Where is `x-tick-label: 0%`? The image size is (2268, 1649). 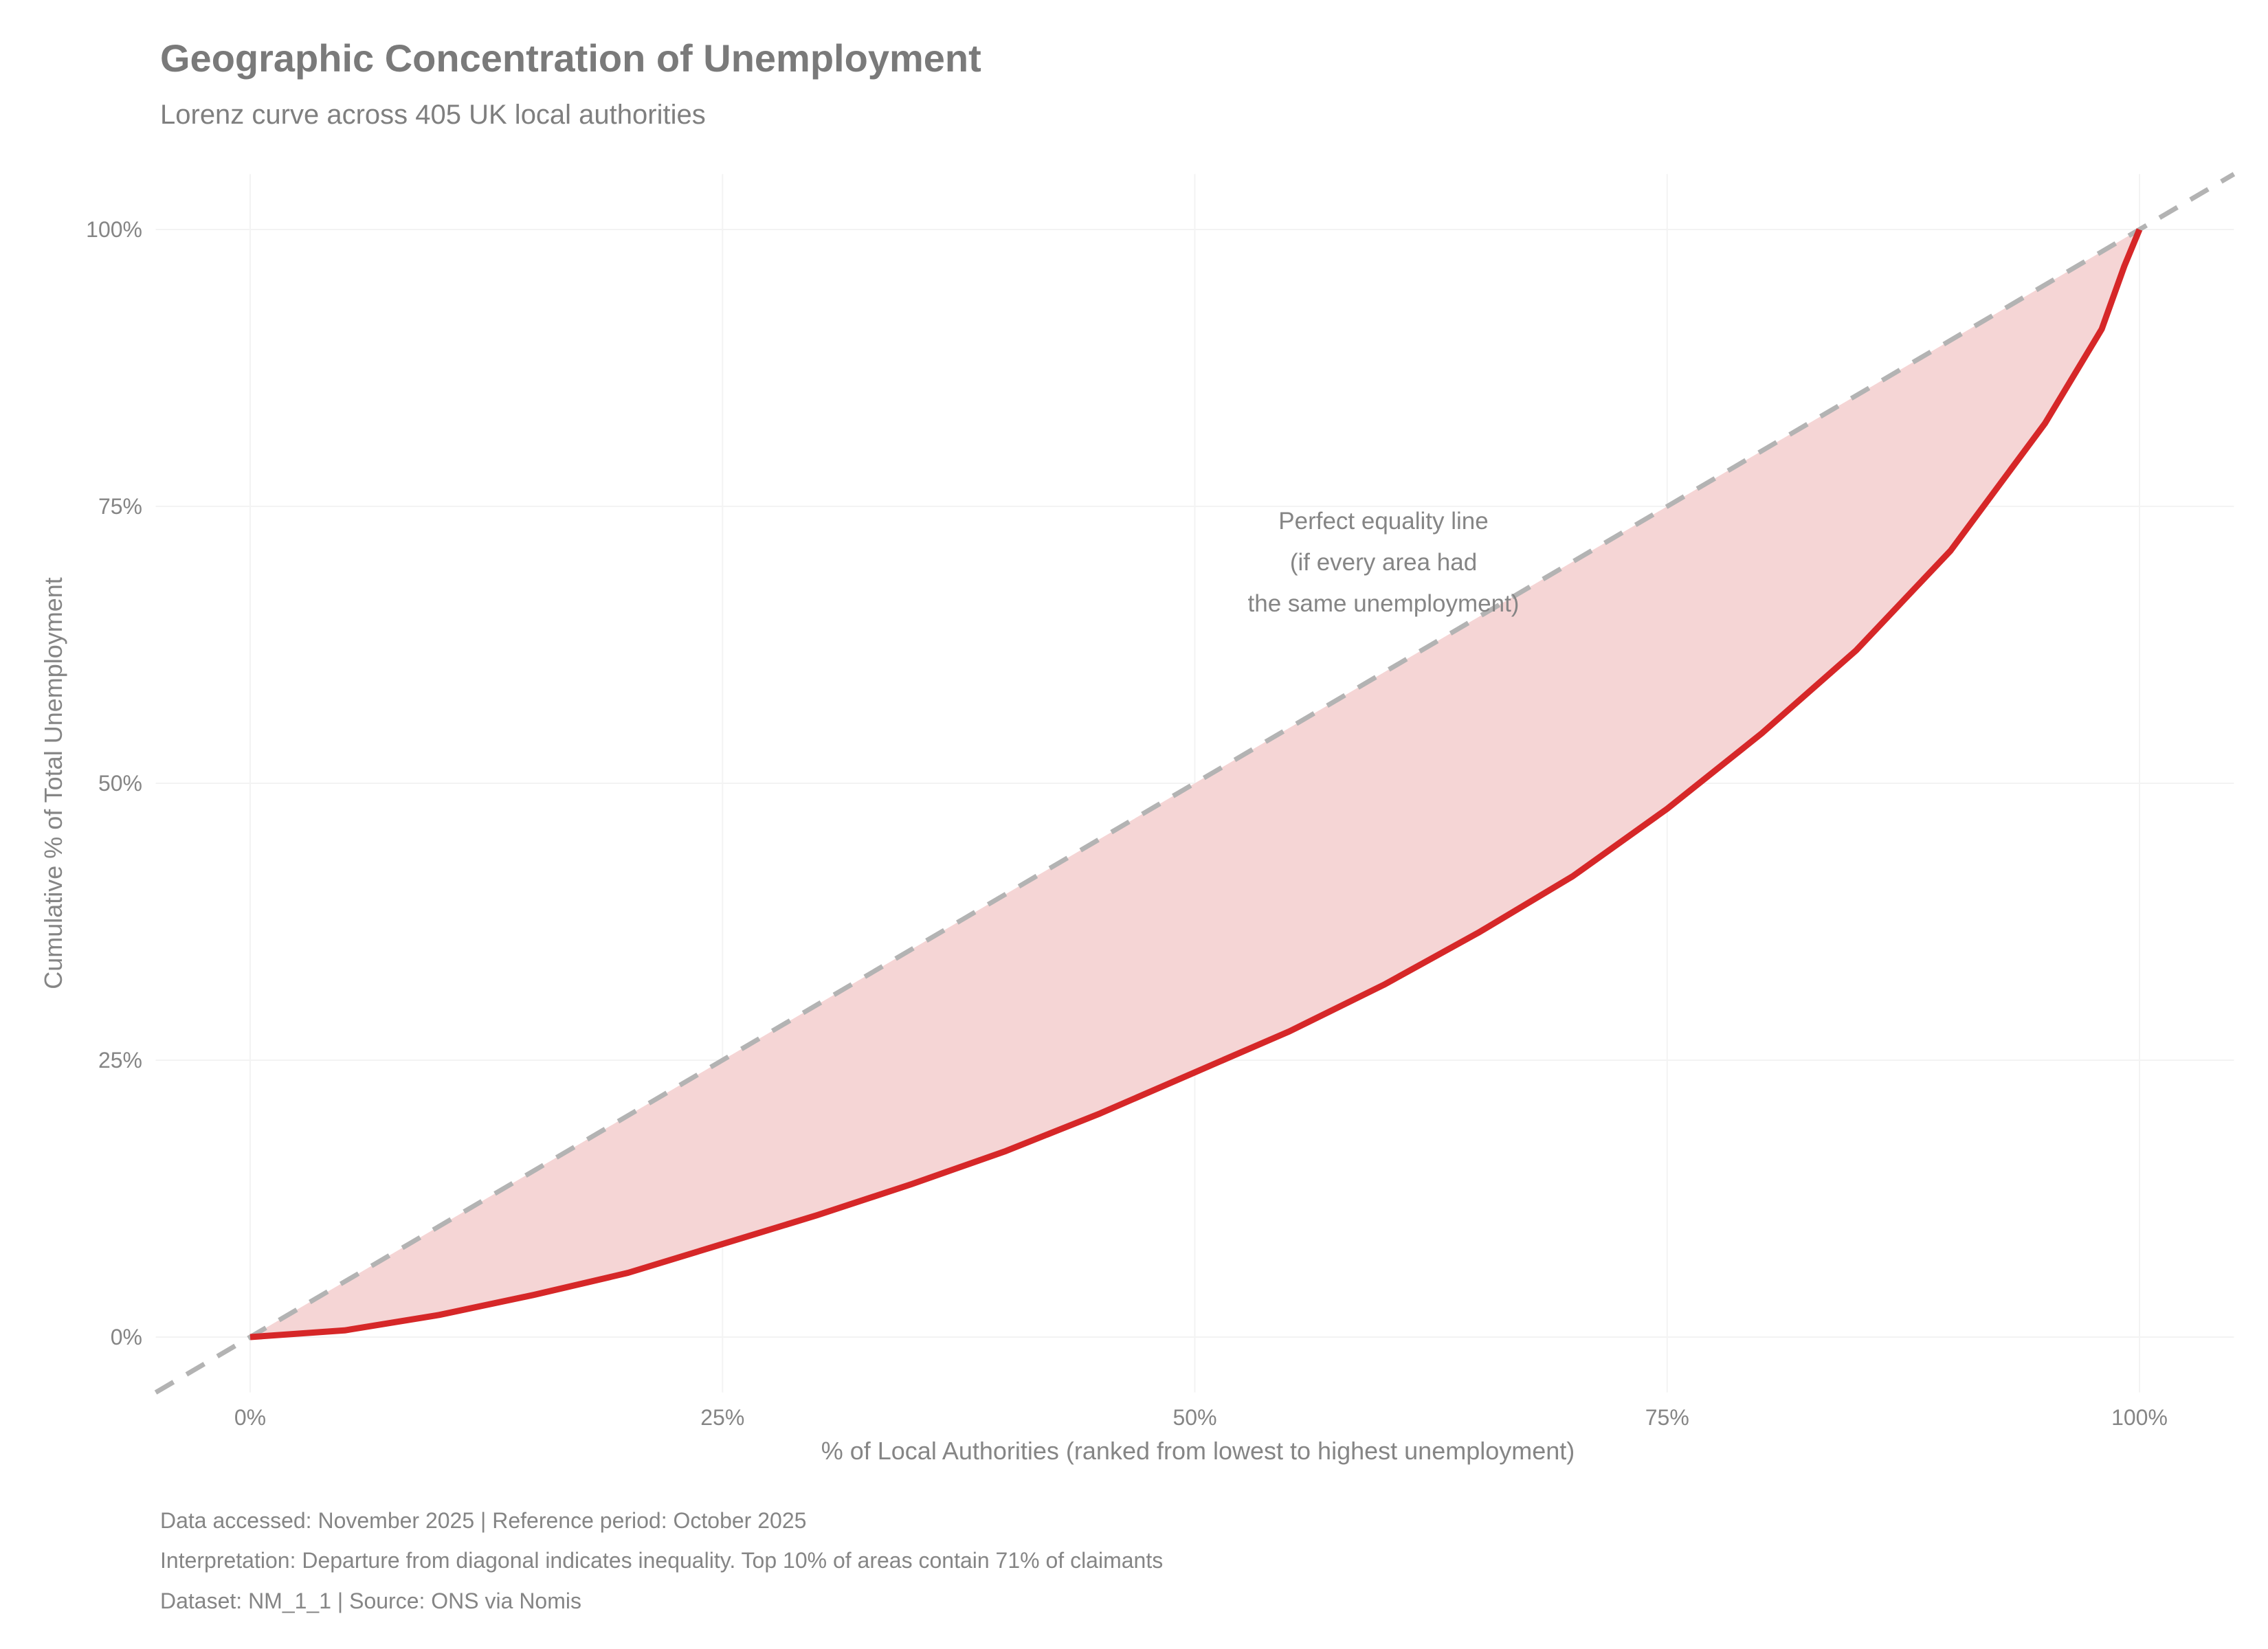
x-tick-label: 0% is located at coordinates (250, 1417).